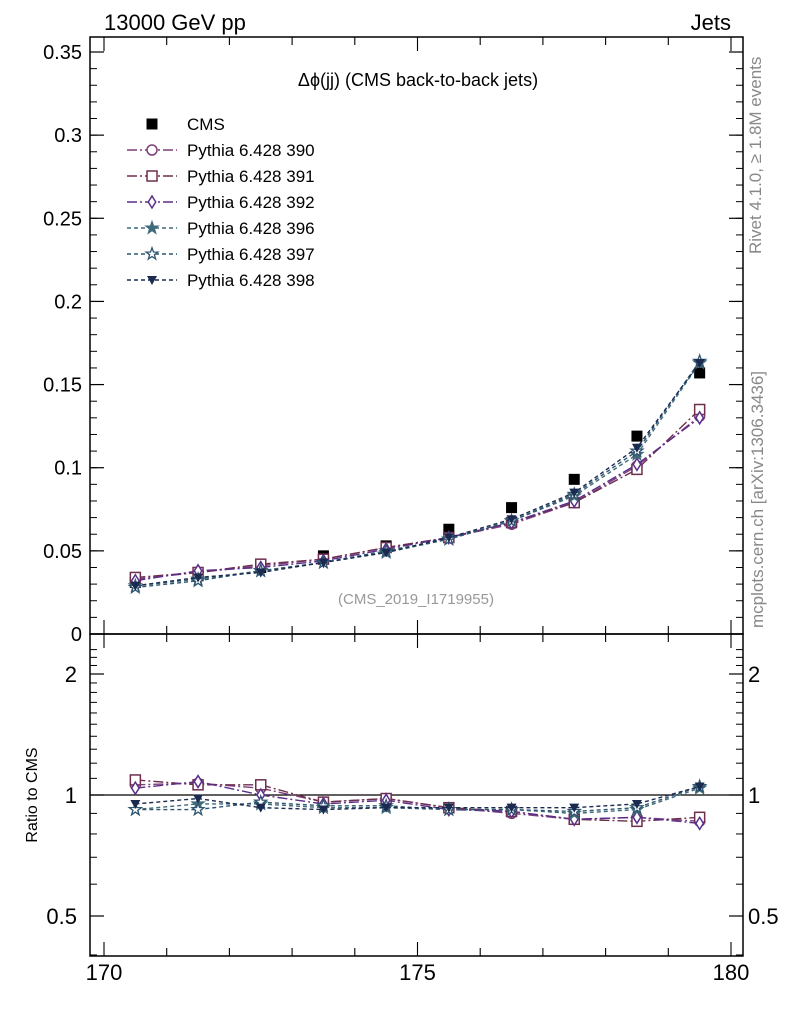 This screenshot has height=1024, width=786. What do you see at coordinates (62, 219) in the screenshot?
I see `main-ytick-label: 0.25` at bounding box center [62, 219].